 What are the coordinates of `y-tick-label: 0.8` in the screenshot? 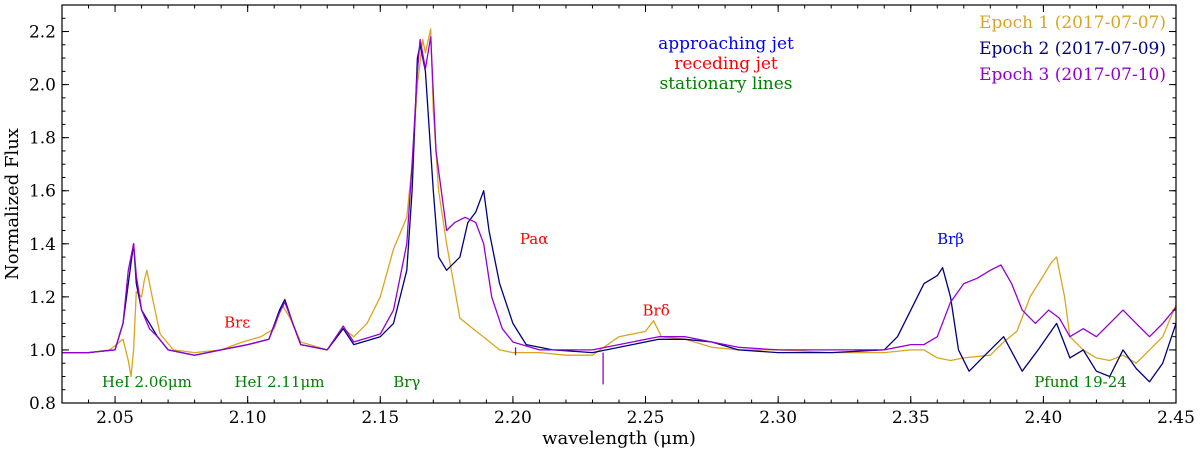 It's located at (42, 404).